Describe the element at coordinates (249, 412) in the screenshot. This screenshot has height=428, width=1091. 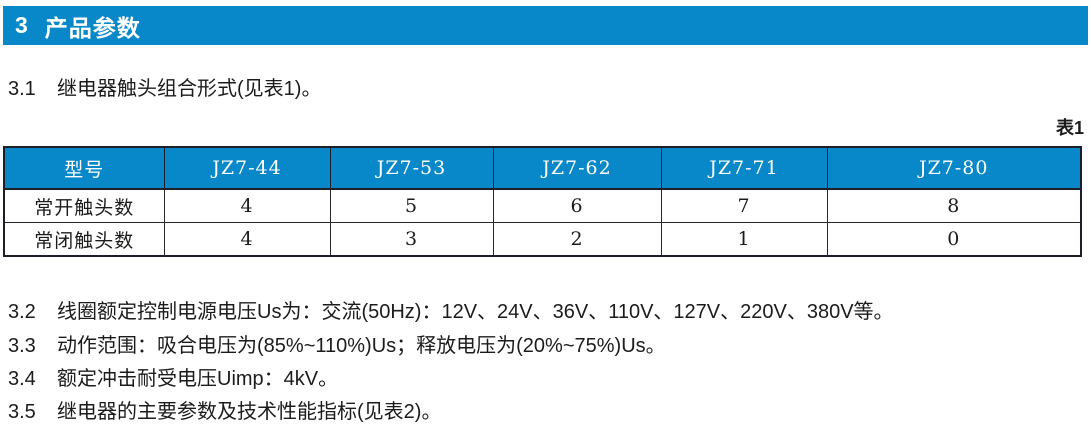
I see `paragraph-text: 继电器的主要参数及技术性能指标(见表2)。` at that location.